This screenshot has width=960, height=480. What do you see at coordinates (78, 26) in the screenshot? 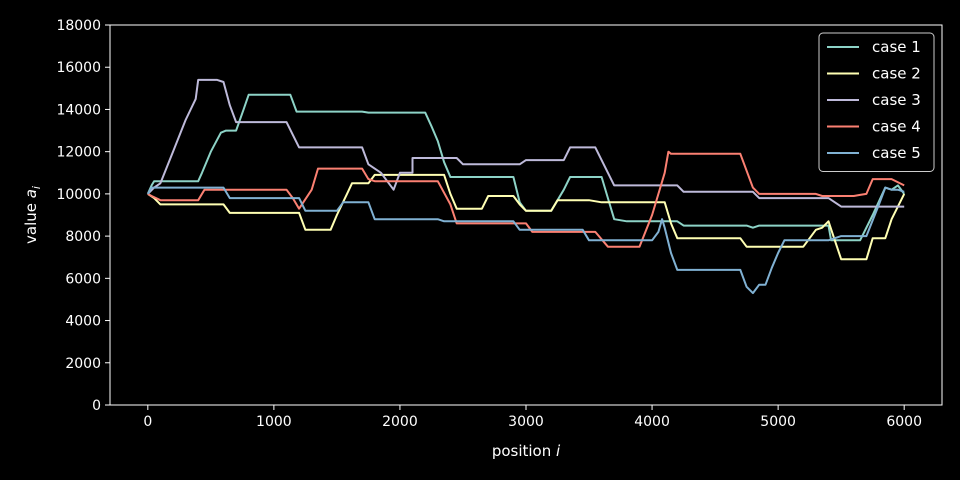
I see `y-tick-label: 18000` at bounding box center [78, 26].